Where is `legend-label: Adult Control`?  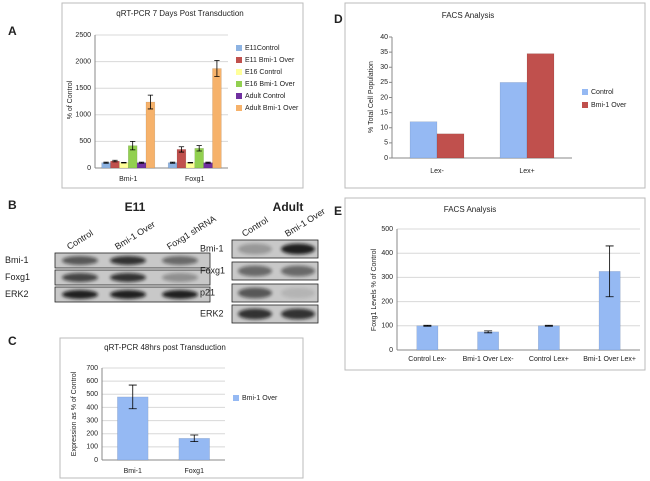
legend-label: Adult Control is located at coordinates (265, 96).